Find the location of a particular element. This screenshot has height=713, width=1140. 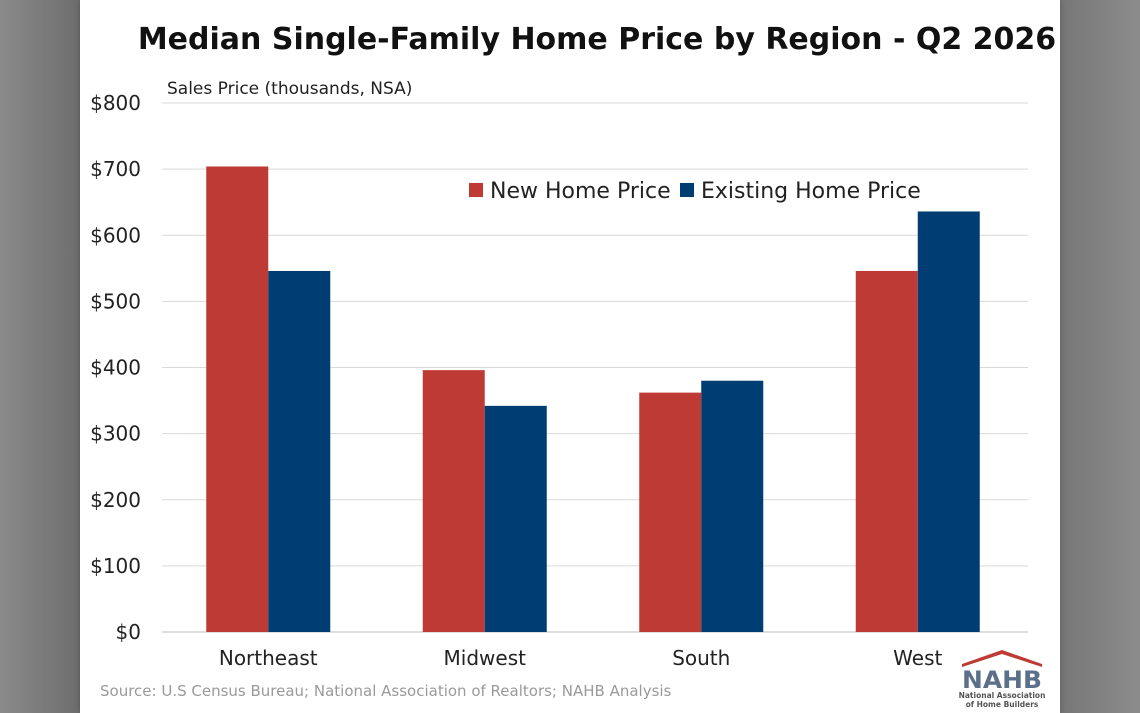

x-category-label: South is located at coordinates (701, 658).